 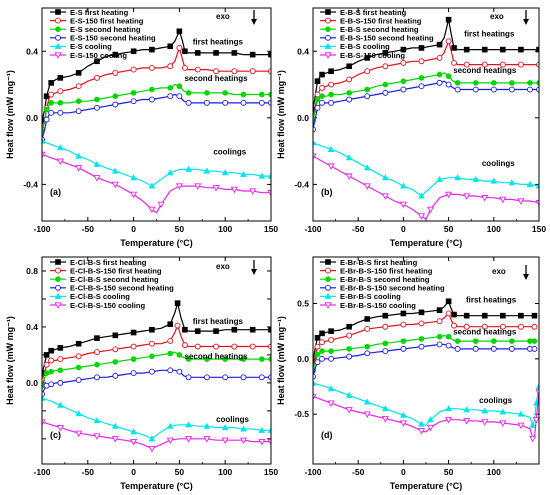 What do you see at coordinates (55, 192) in the screenshot?
I see `panel-label: (a)` at bounding box center [55, 192].